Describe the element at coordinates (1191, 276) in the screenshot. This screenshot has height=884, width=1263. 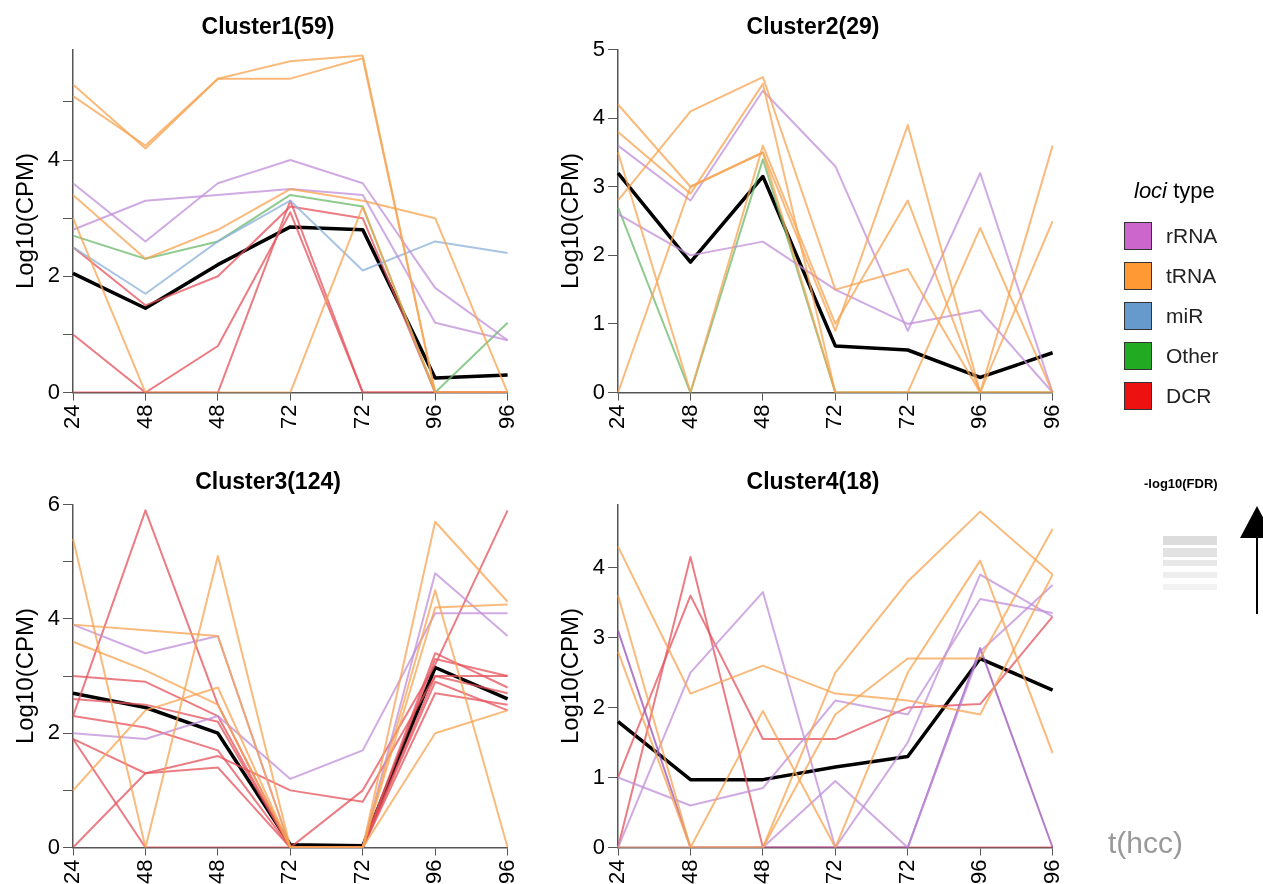
I see `category-label: tRNA` at that location.